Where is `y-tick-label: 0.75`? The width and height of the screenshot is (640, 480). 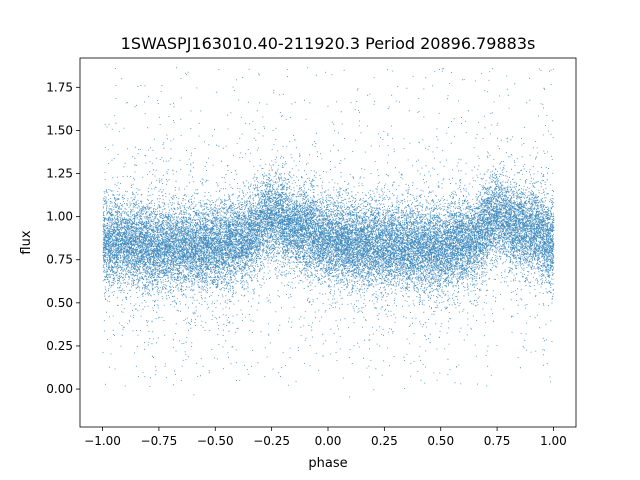
y-tick-label: 0.75 is located at coordinates (59, 260).